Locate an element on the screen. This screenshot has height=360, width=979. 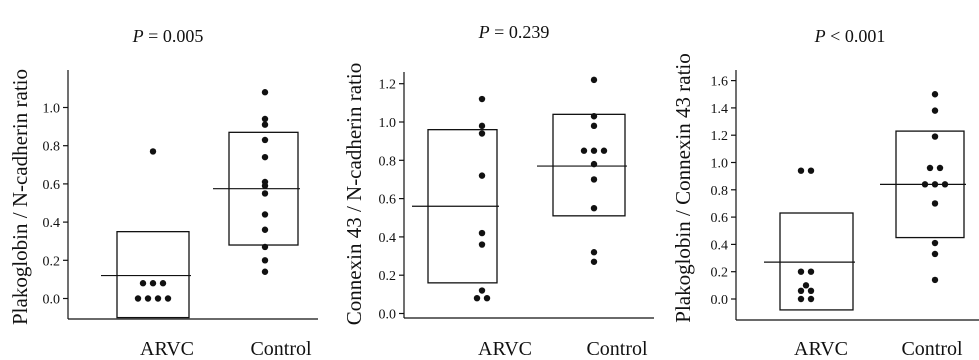
sd-box-control is located at coordinates (589, 165).